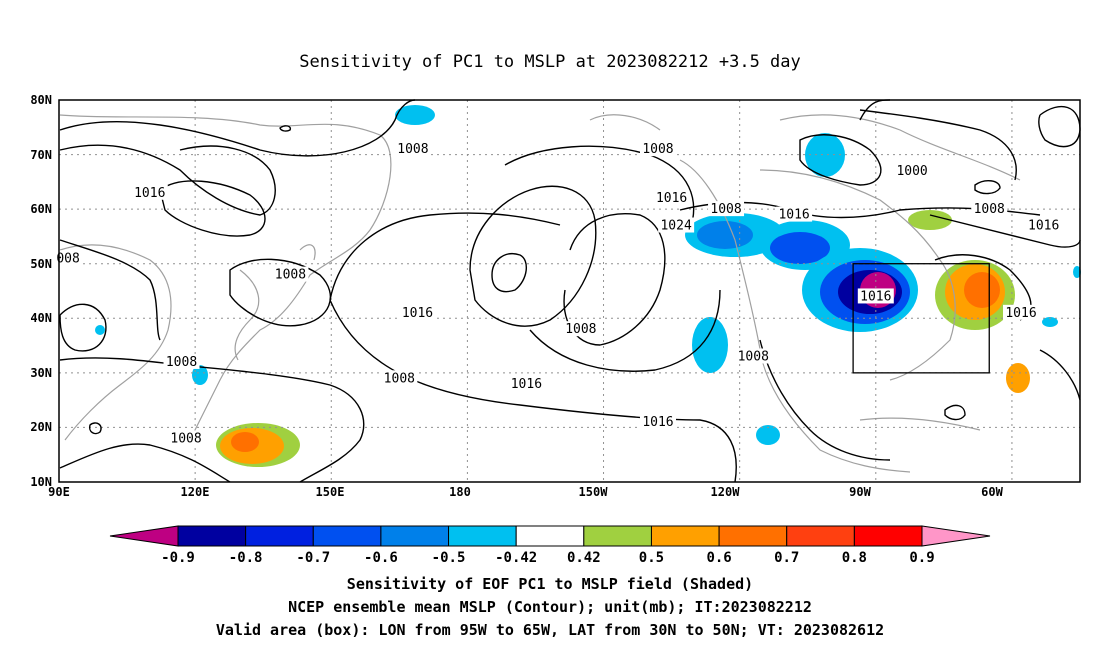  I want to click on lon-axis: 90E 120E 150E 180 150W 120W 90W 60W, so click(525, 492).